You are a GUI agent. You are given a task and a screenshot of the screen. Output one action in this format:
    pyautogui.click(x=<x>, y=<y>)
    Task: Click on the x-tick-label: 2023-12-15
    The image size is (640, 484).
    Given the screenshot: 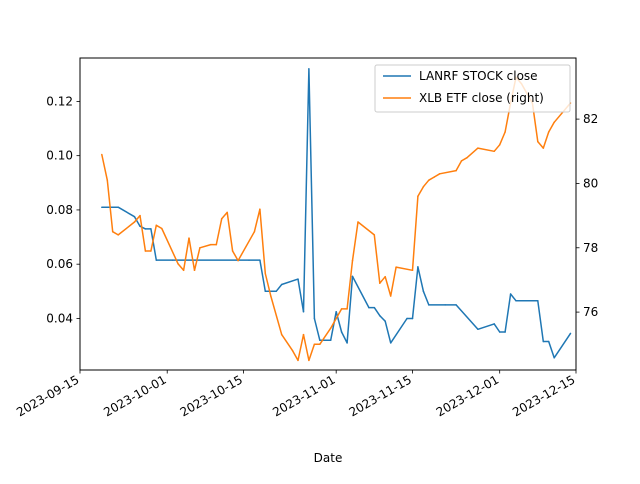 What is the action you would take?
    pyautogui.click(x=543, y=395)
    